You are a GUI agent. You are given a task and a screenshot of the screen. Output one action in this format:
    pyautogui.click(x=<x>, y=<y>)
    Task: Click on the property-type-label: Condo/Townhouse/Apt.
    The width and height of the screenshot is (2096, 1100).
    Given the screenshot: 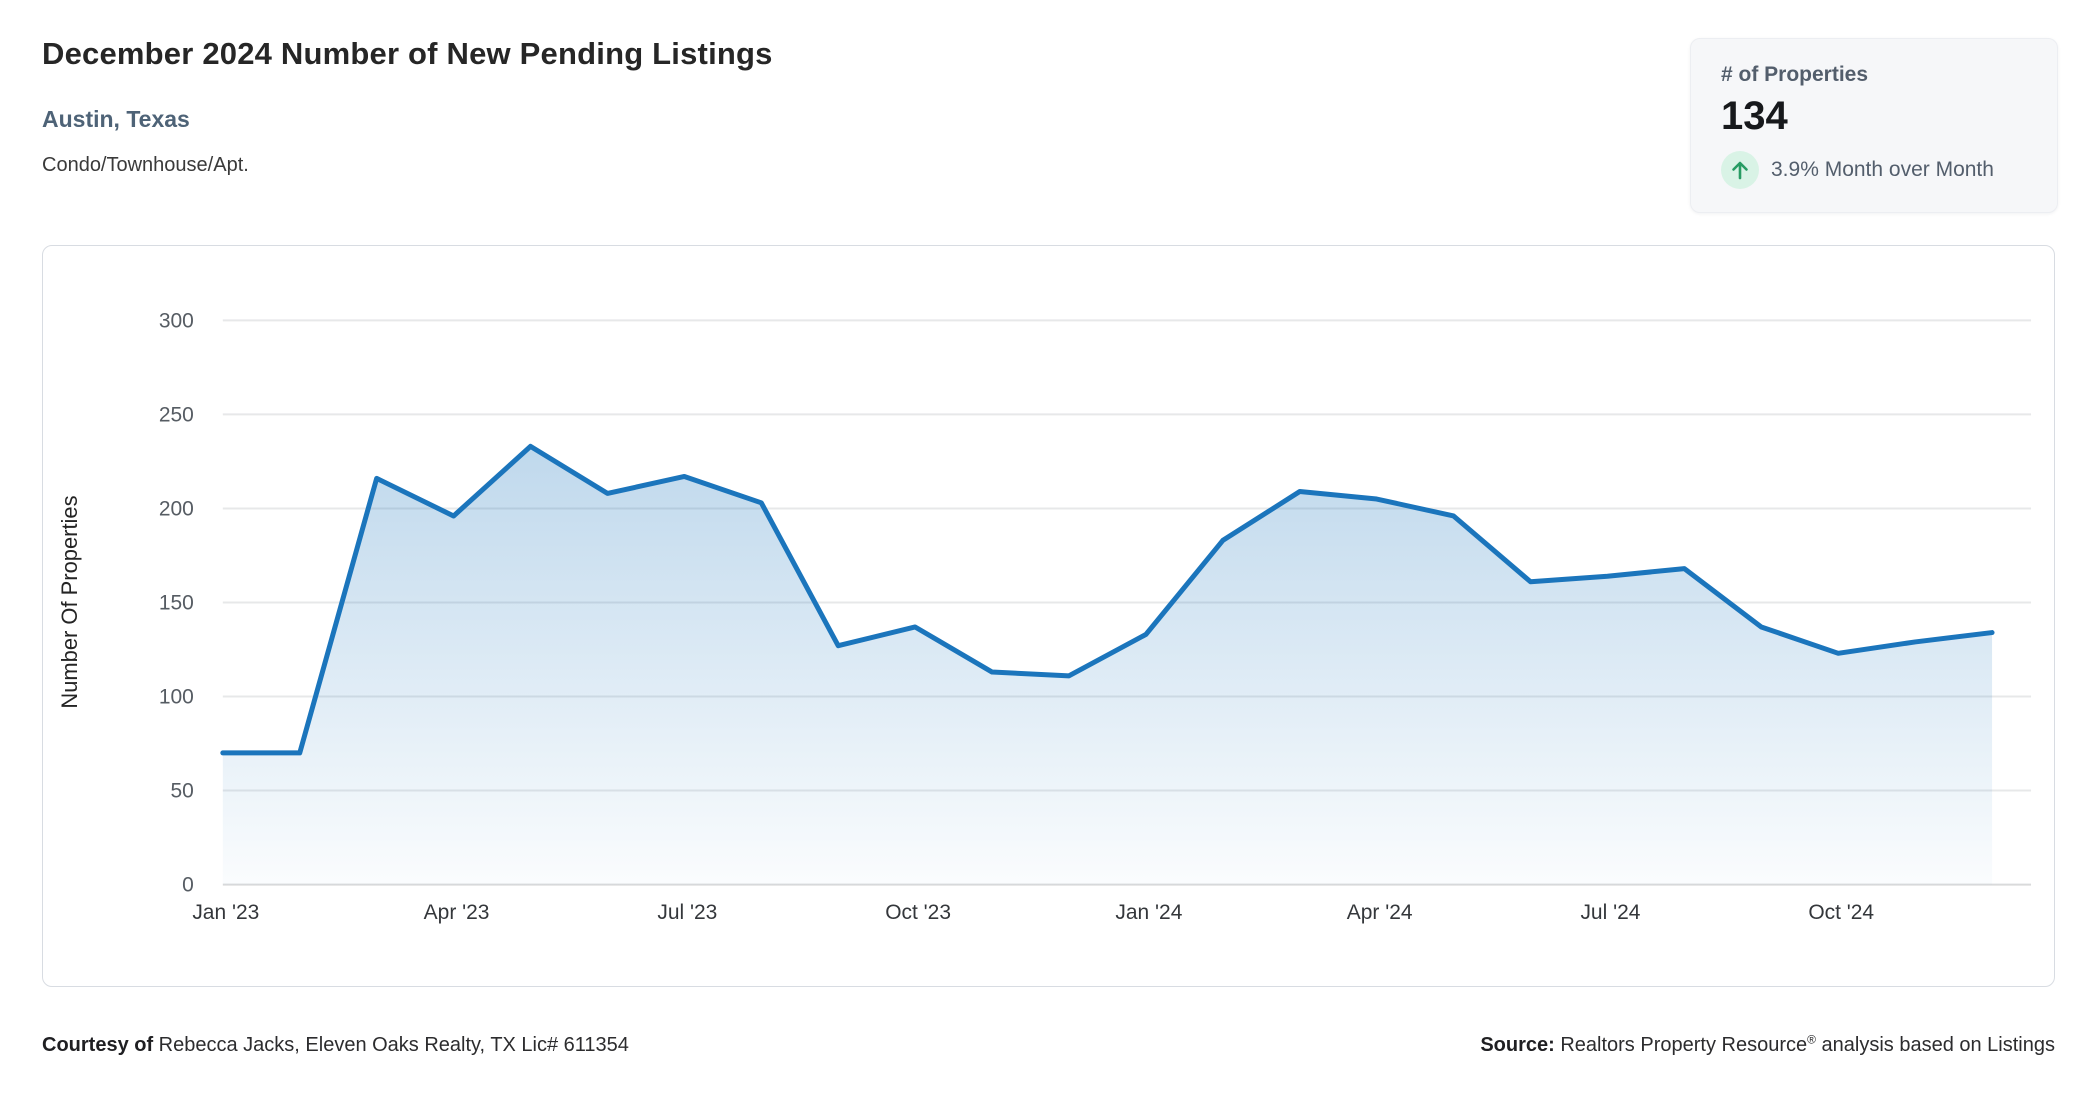 What is the action you would take?
    pyautogui.click(x=145, y=165)
    